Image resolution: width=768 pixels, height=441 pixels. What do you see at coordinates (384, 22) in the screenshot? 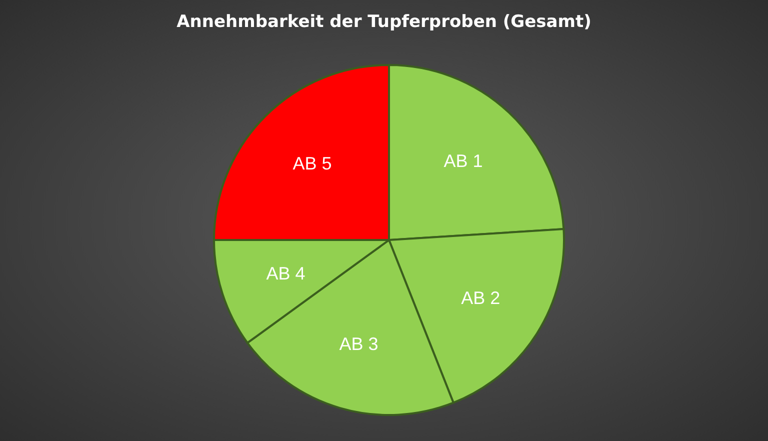
I see `chart-title: Annehmbarkeit der Tupferproben (Gesamt)` at bounding box center [384, 22].